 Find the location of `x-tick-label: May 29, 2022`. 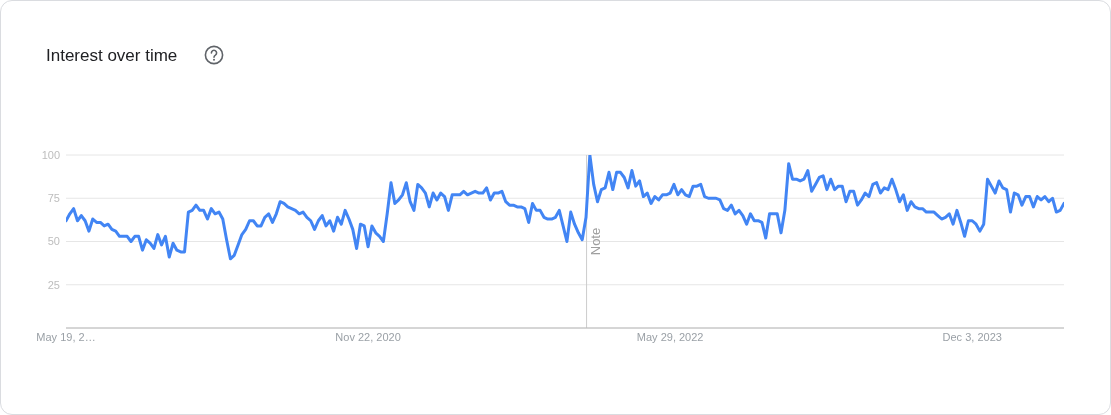

x-tick-label: May 29, 2022 is located at coordinates (670, 336).